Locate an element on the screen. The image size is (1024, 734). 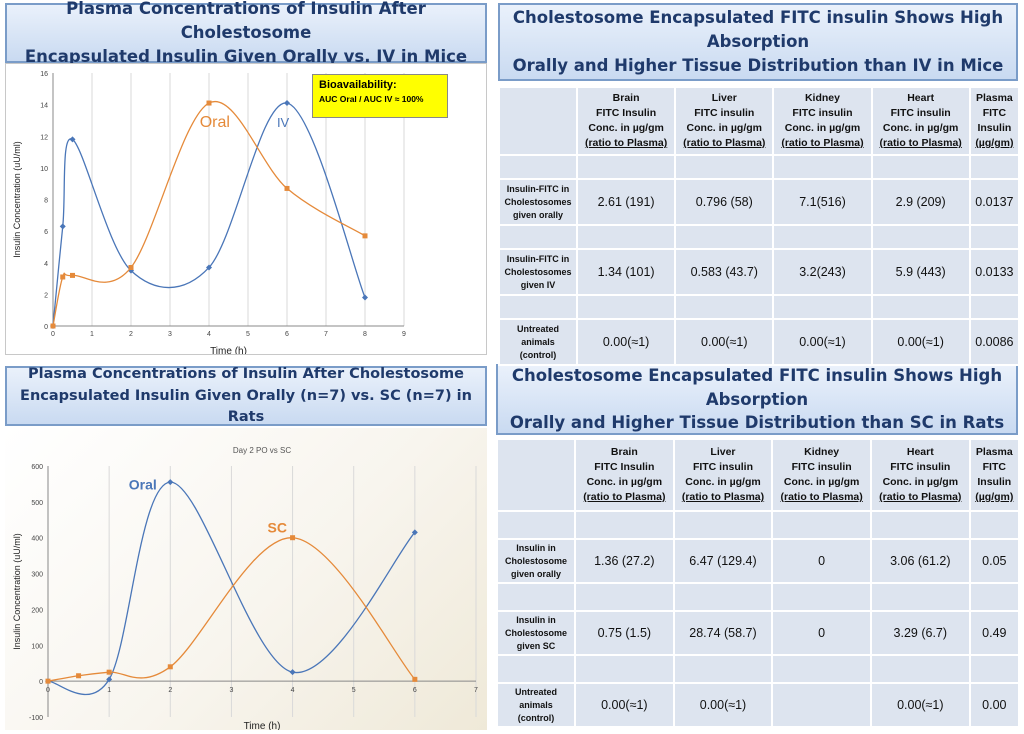
x-tick-label: 7 is located at coordinates (326, 334).